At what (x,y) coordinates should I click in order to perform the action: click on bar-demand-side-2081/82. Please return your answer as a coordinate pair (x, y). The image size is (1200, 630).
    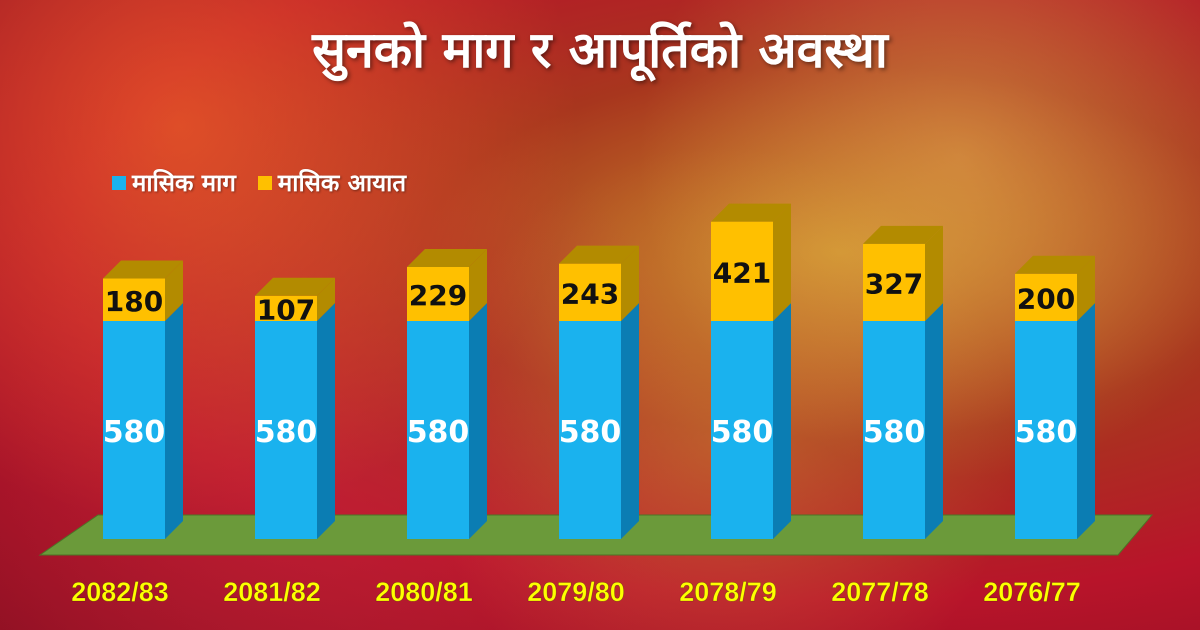
    Looking at the image, I should click on (326, 421).